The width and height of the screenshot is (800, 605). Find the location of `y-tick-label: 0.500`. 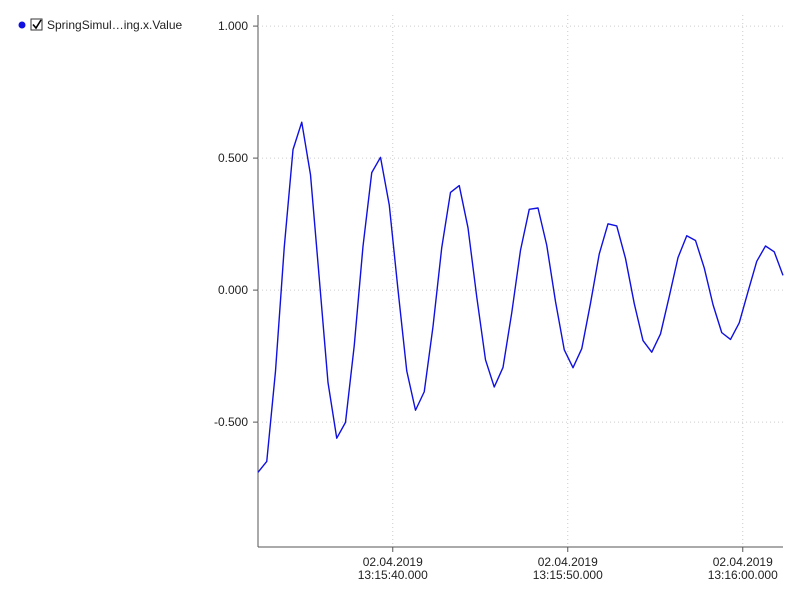

y-tick-label: 0.500 is located at coordinates (233, 158).